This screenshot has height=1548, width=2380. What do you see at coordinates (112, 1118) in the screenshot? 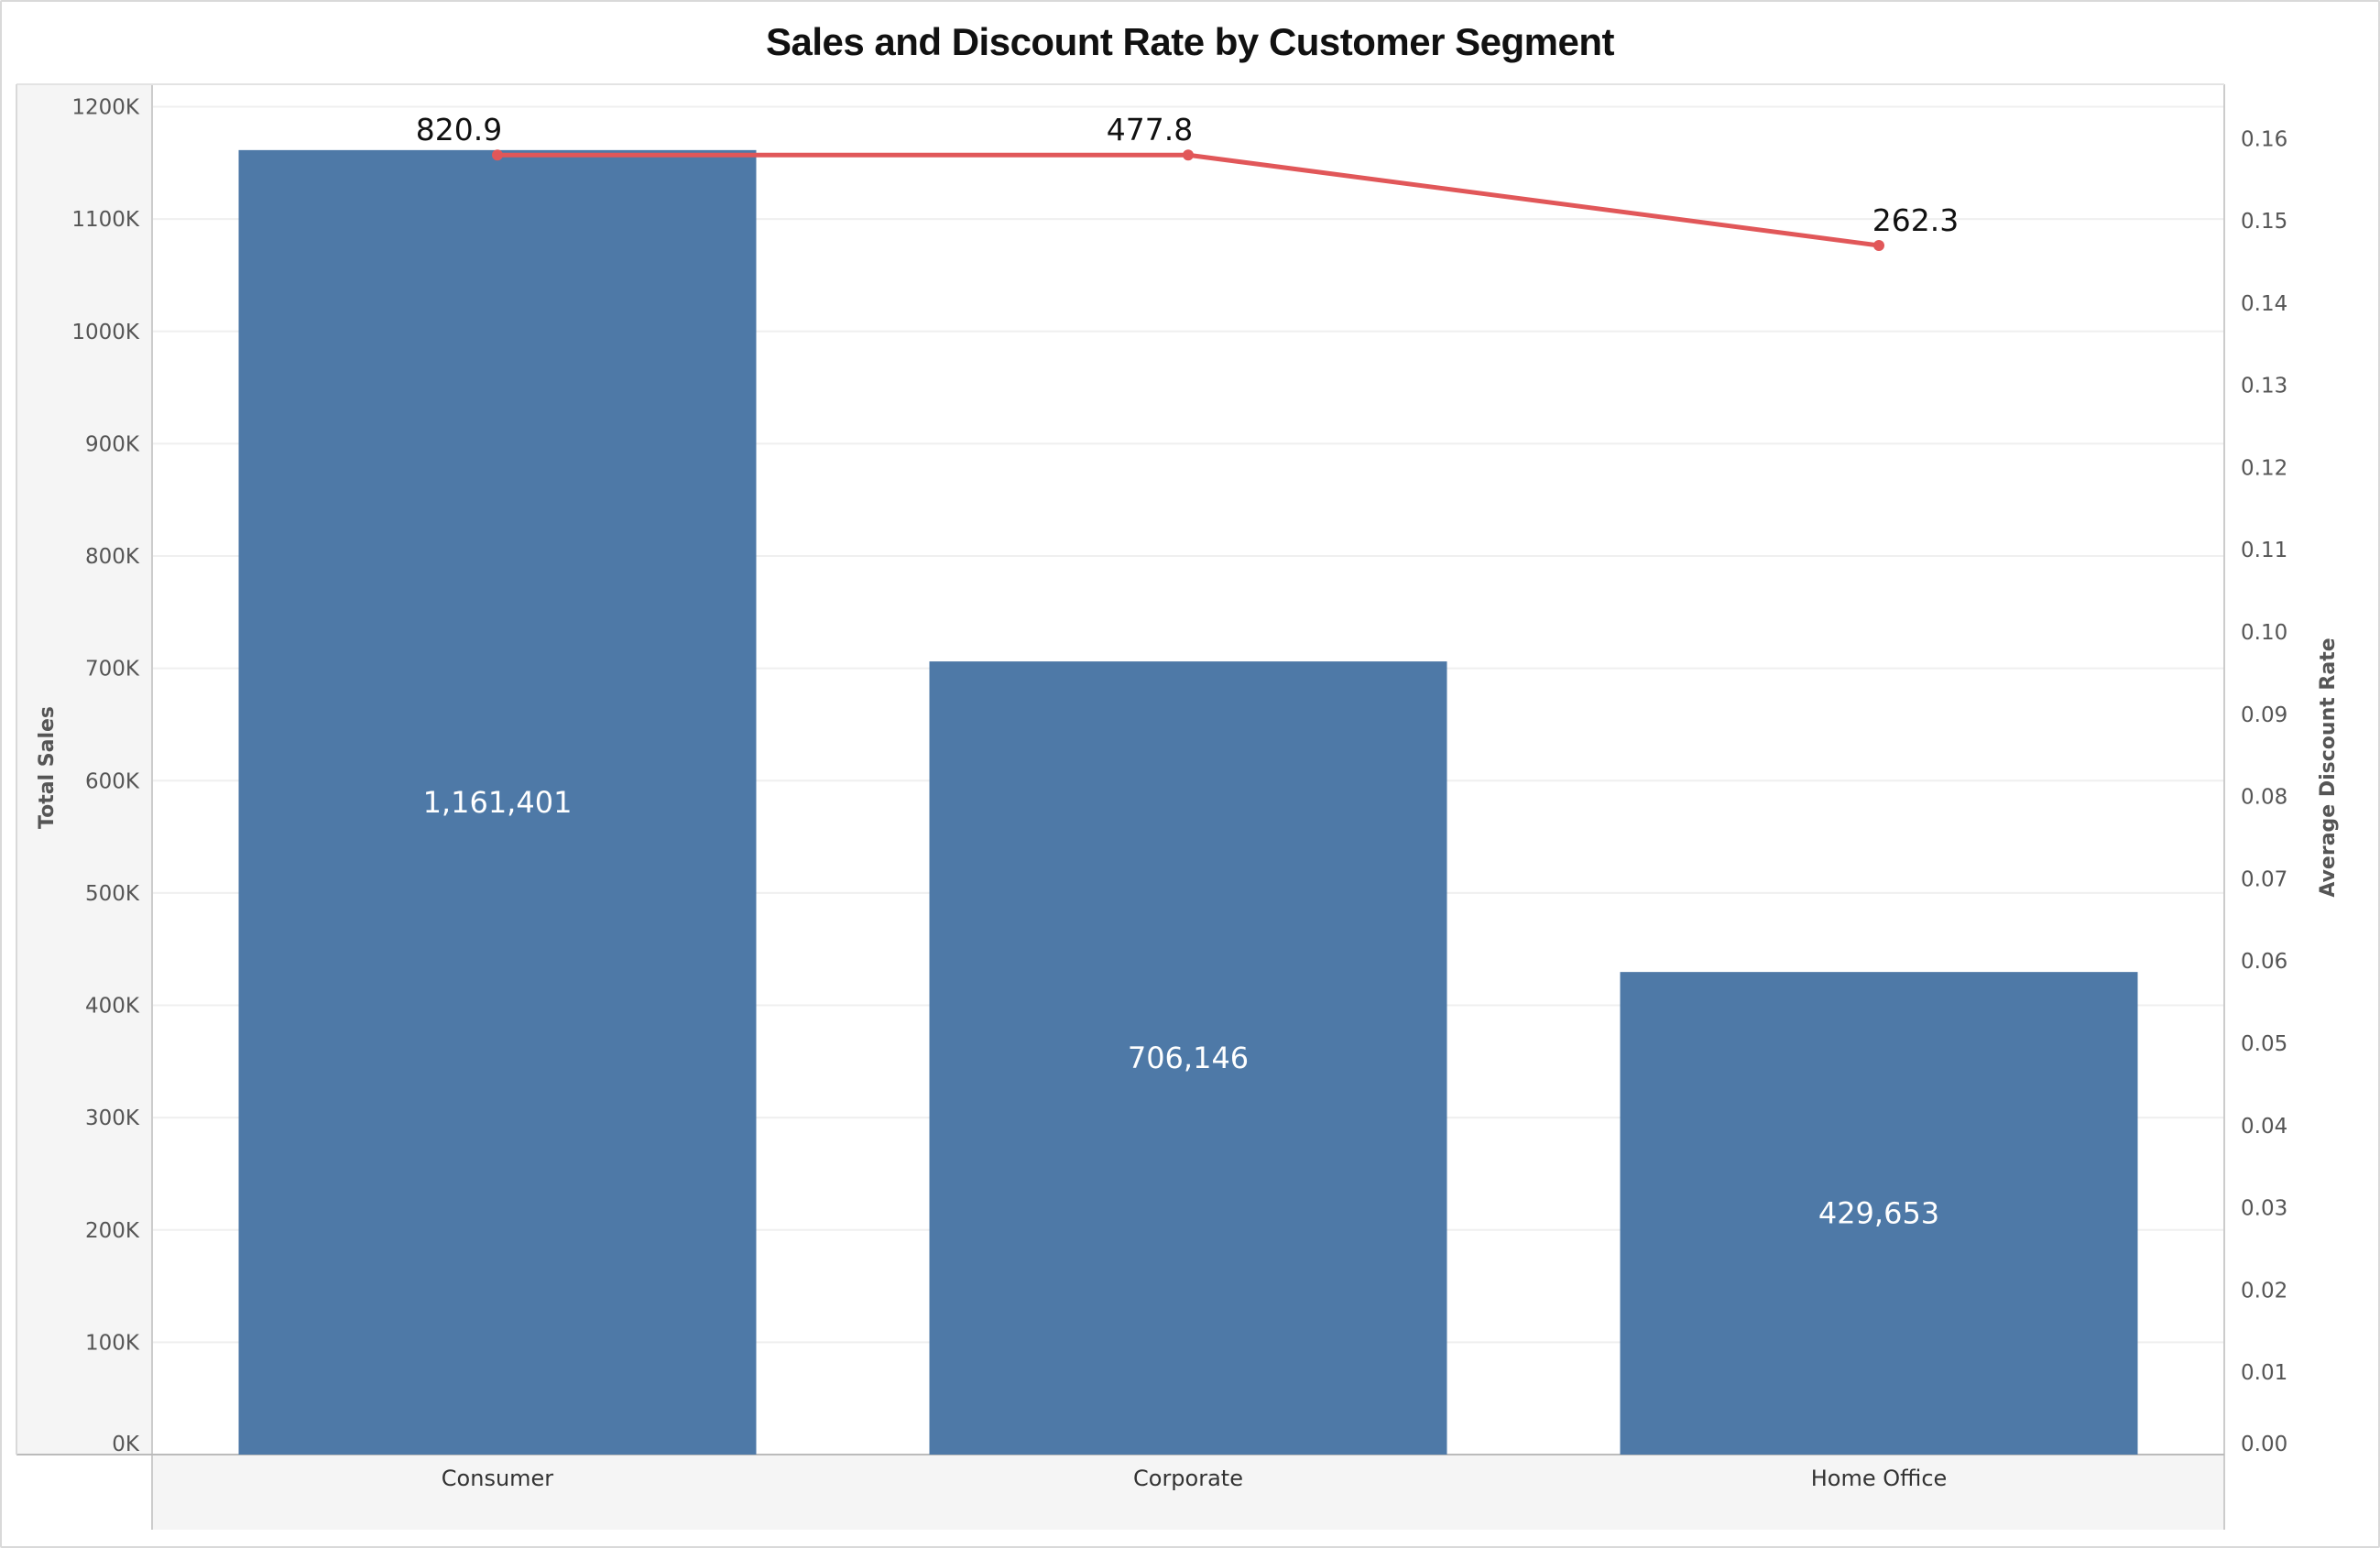
I see `y-tick-label: 300K` at bounding box center [112, 1118].